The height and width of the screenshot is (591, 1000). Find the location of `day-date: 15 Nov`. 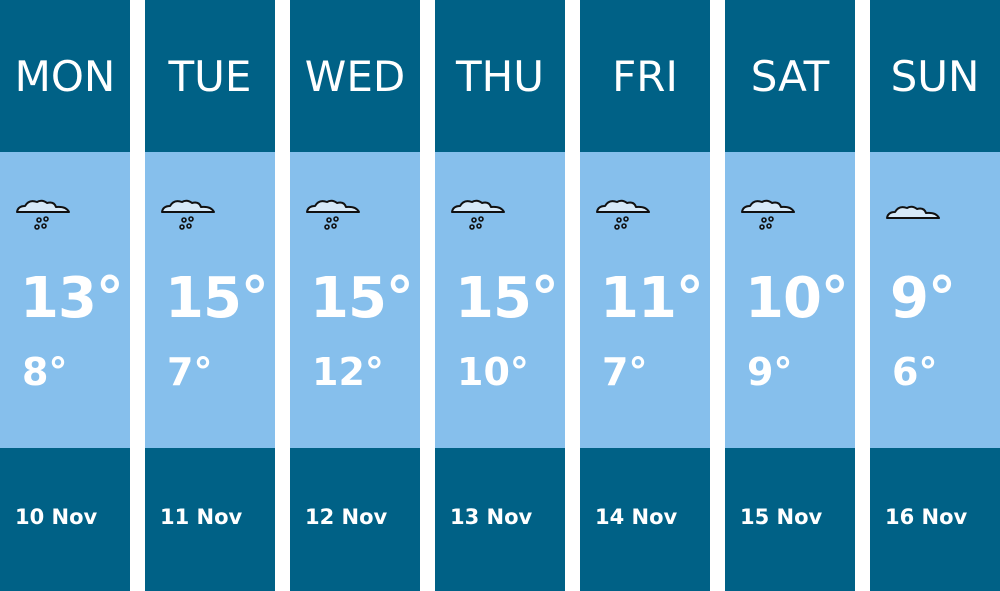

day-date: 15 Nov is located at coordinates (790, 519).